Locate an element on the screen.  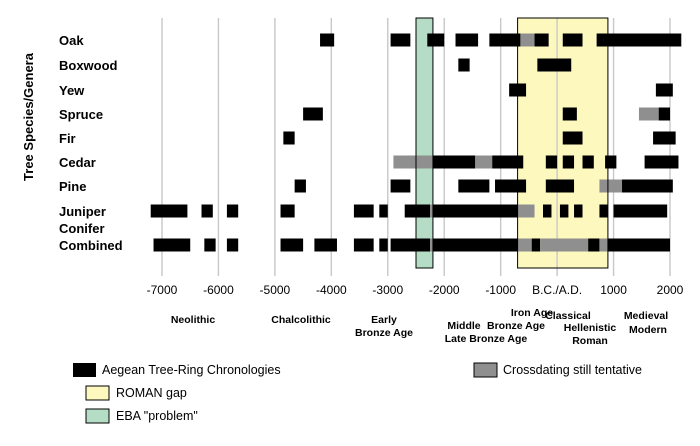
row-label-spruce: Spruce is located at coordinates (81, 114).